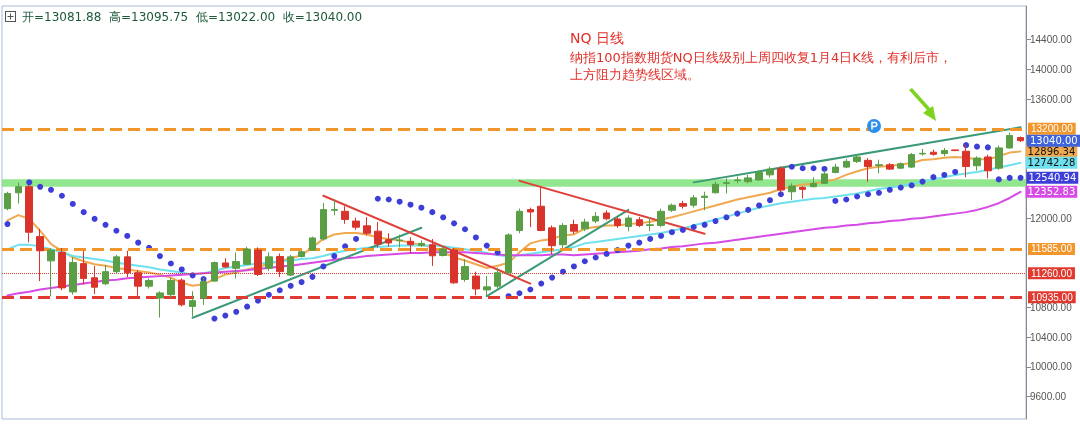  Describe the element at coordinates (1054, 141) in the screenshot. I see `text: 13040.00` at that location.